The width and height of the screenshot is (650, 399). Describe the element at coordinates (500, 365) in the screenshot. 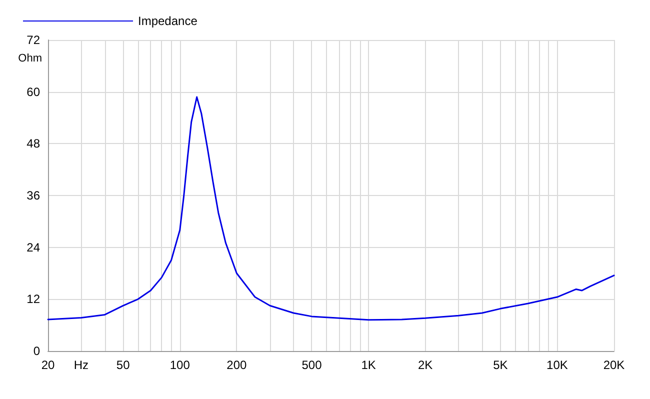

I see `x-tick-label: 5K` at that location.